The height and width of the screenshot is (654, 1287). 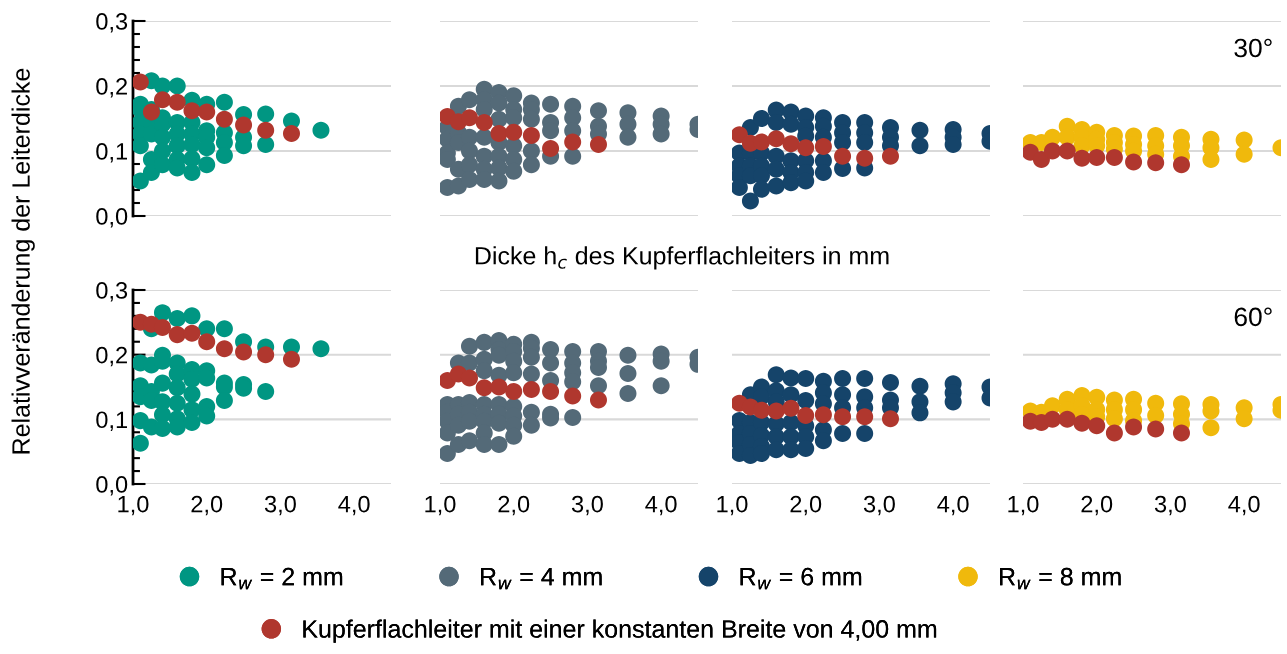 What do you see at coordinates (1060, 578) in the screenshot?
I see `legend-label: R$_{w}$ = 8 mm` at bounding box center [1060, 578].